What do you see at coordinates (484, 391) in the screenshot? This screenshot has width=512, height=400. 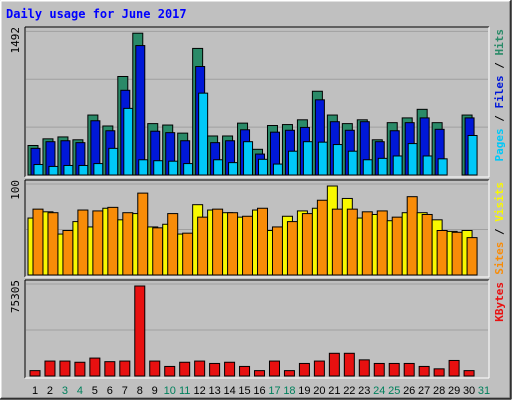 I see `x-tick-label-day-31: 31` at bounding box center [484, 391].